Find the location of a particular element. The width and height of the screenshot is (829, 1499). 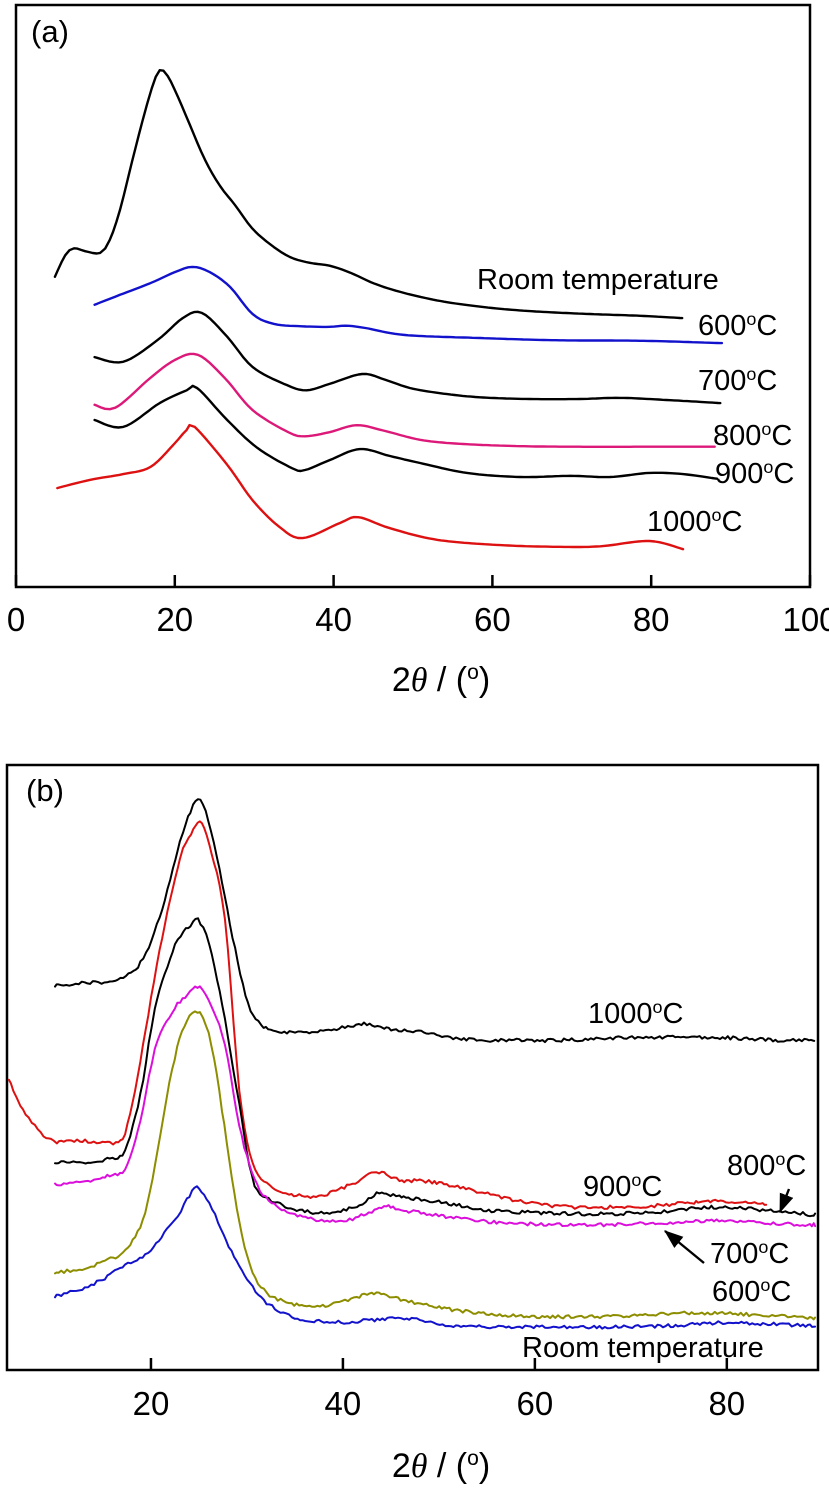

series-800c-a is located at coordinates (404, 400).